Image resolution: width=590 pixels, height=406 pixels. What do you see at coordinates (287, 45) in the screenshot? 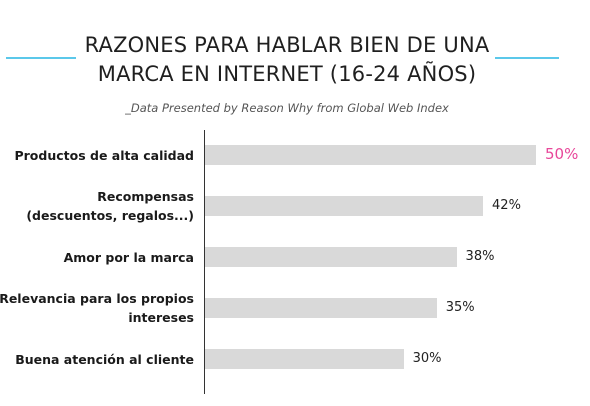
I see `chart-title-line-1: RAZONES PARA HABLAR BIEN DE UNA` at bounding box center [287, 45].